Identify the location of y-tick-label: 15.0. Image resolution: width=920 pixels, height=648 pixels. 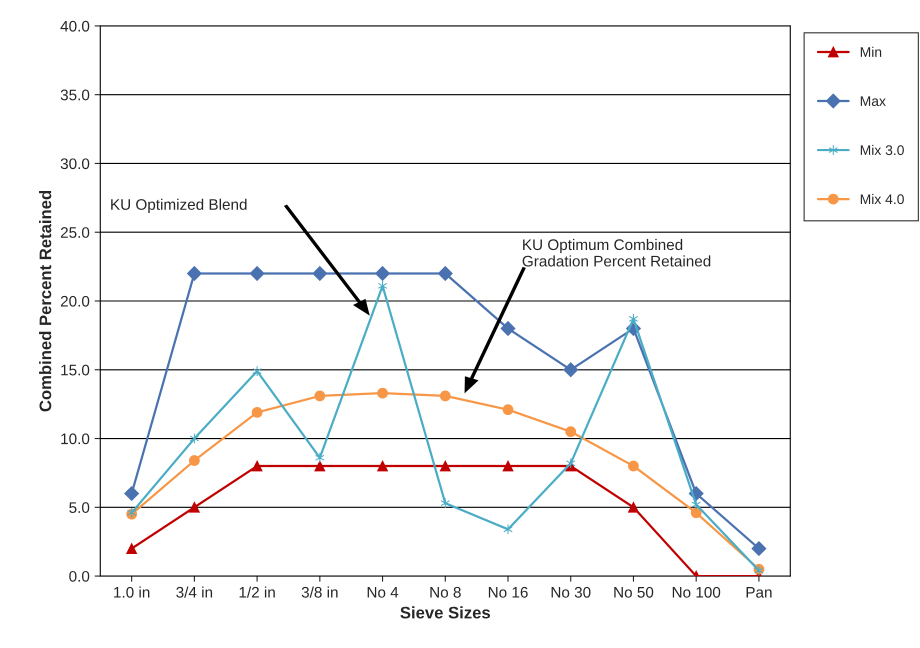
(75, 370).